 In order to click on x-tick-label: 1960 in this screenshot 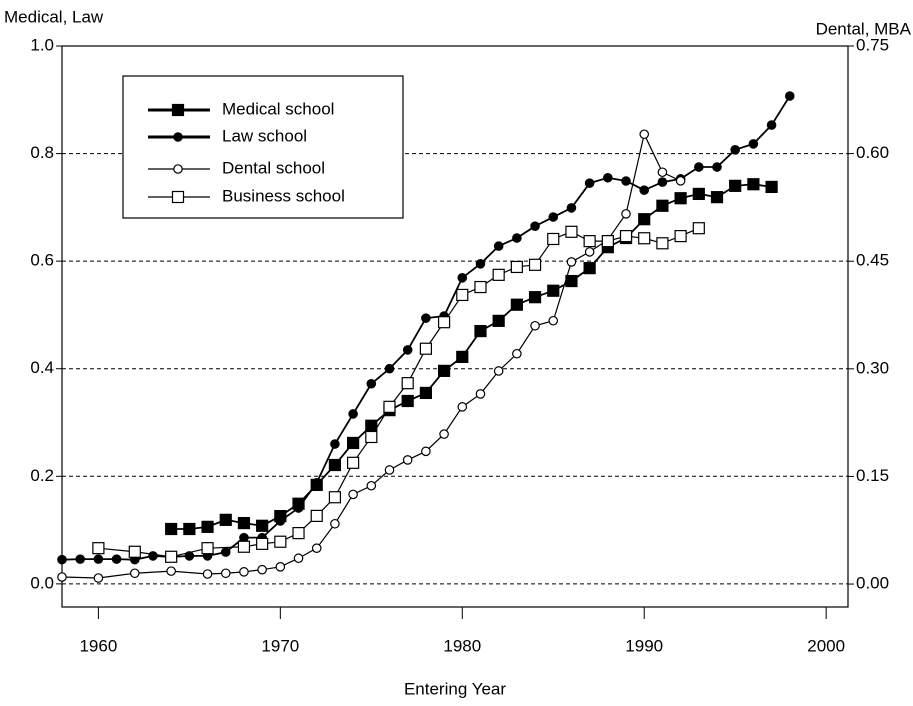, I will do `click(98, 645)`.